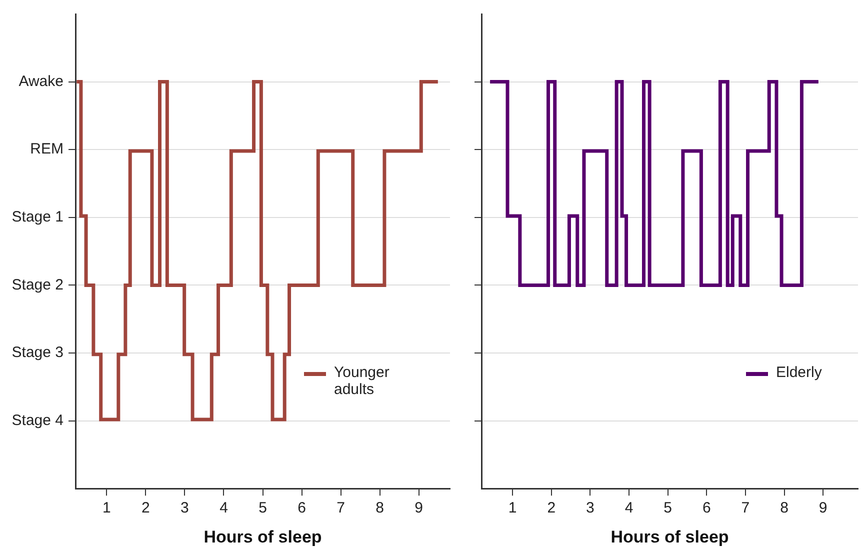 The width and height of the screenshot is (862, 556). I want to click on text: Stage 1, so click(38, 217).